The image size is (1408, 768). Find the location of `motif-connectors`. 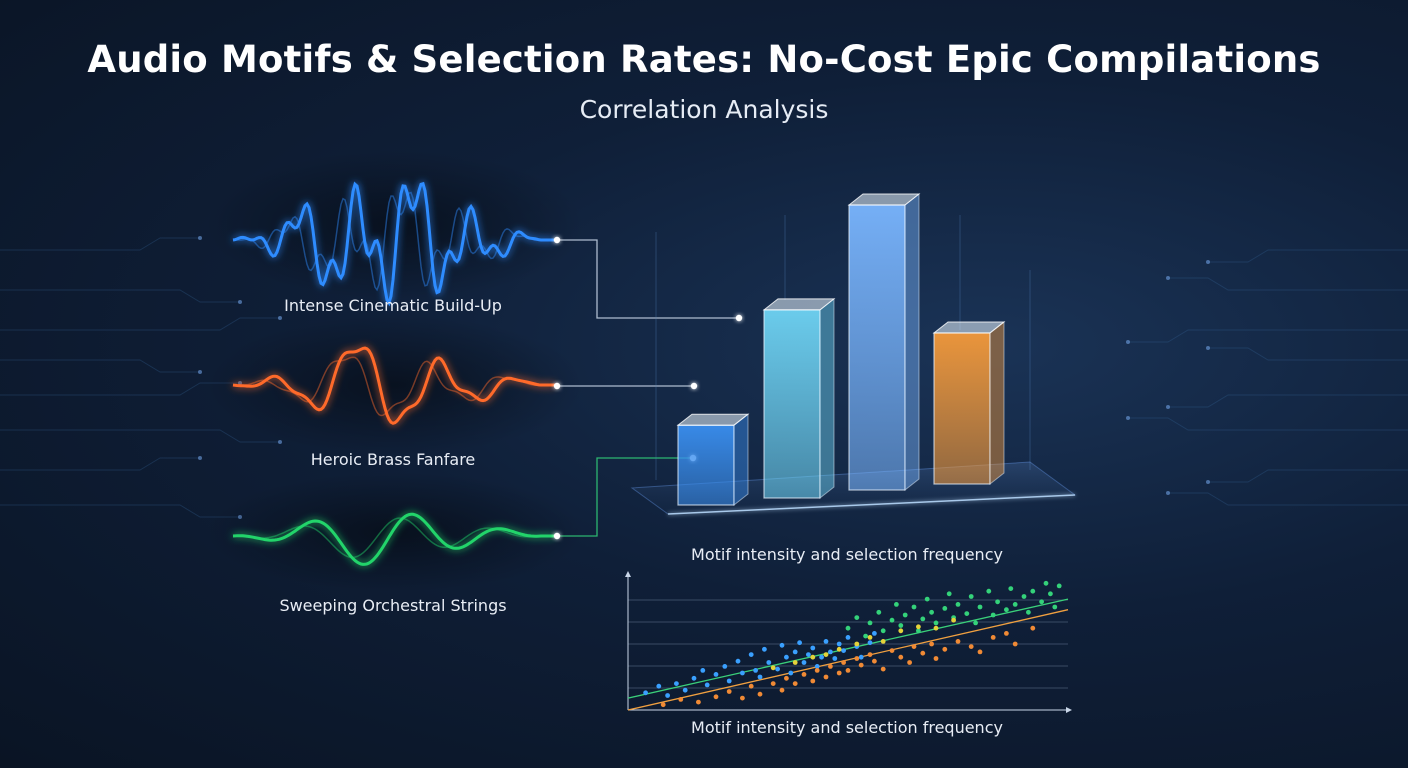

motif-connectors is located at coordinates (792, 377).